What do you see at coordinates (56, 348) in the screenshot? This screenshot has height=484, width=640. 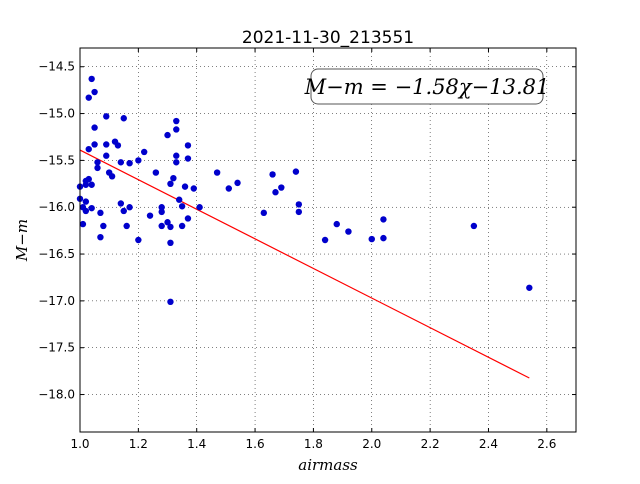 I see `y-tick-label: −17.5` at bounding box center [56, 348].